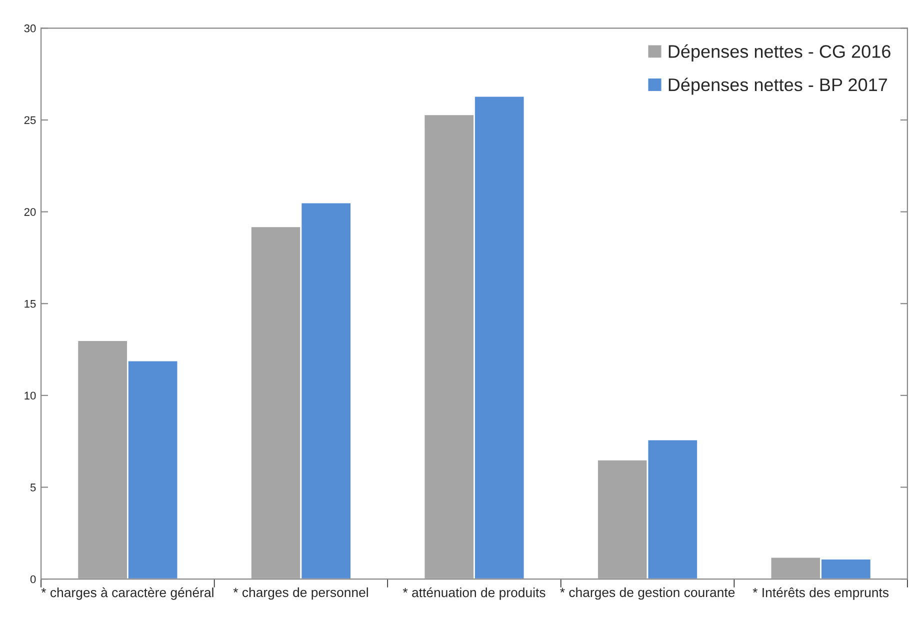 The image size is (912, 626). Describe the element at coordinates (779, 53) in the screenshot. I see `legend-label: Dépenses nettes - CG 2016` at that location.